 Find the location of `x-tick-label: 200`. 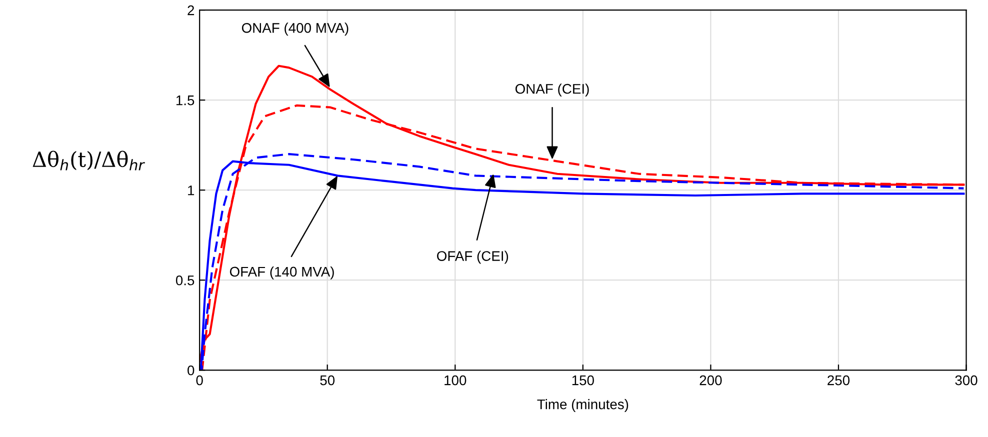

x-tick-label: 200 is located at coordinates (711, 380).